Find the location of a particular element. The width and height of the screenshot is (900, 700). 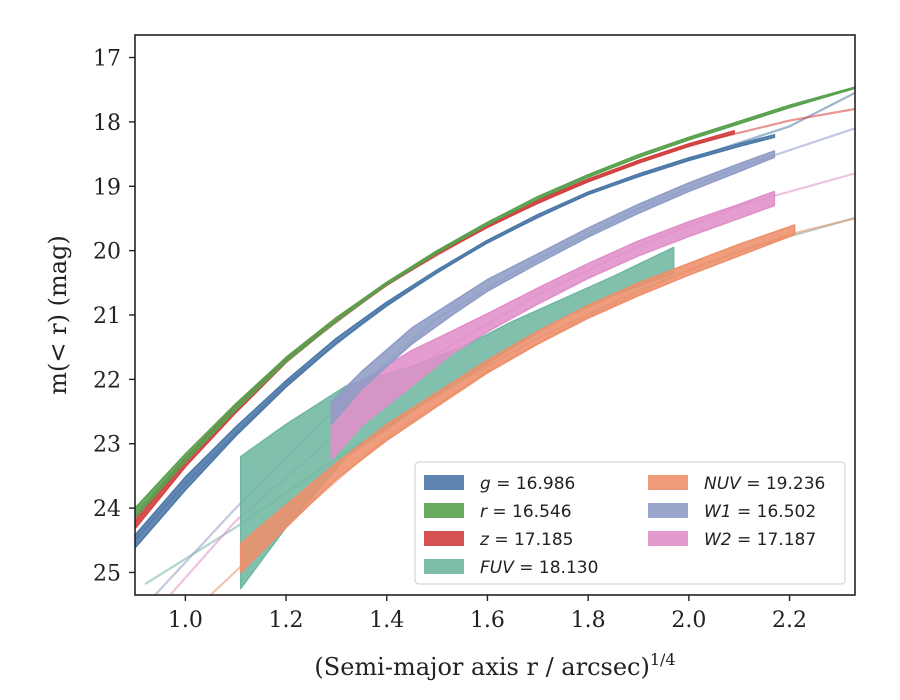

x-tick-label: 1.6 is located at coordinates (487, 620).